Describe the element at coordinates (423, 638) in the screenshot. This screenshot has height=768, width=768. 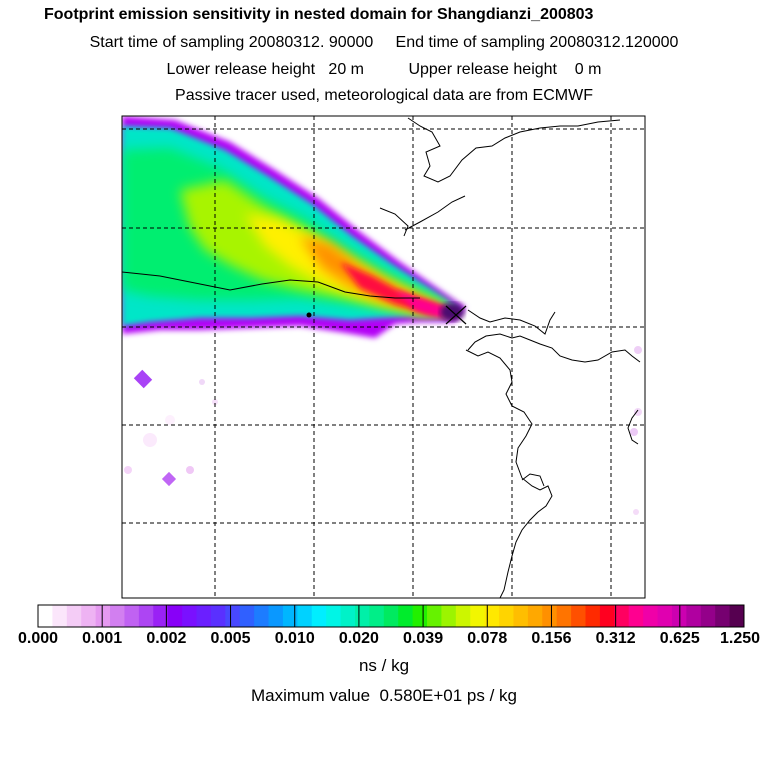
I see `legend-tick-label: 0.039` at that location.